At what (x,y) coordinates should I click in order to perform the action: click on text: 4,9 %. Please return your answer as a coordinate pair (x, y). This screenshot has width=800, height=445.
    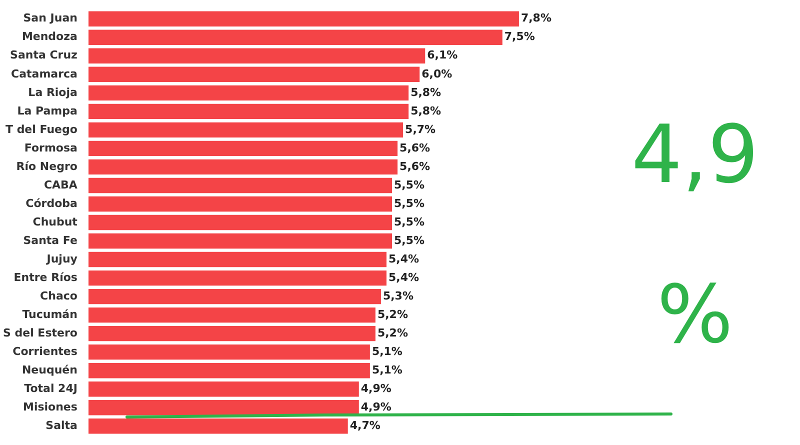
    Looking at the image, I should click on (695, 235).